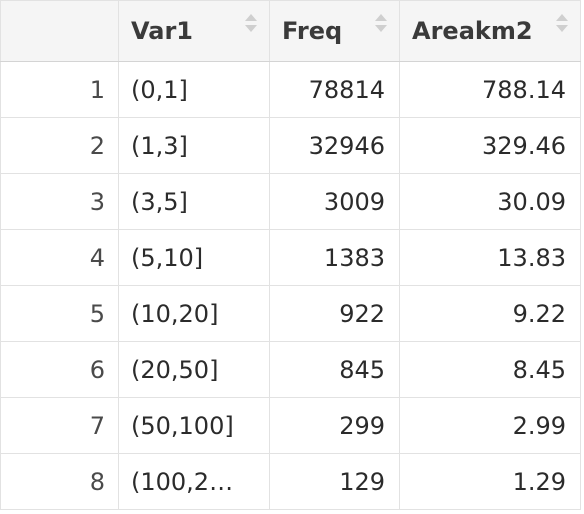 The image size is (584, 514). What do you see at coordinates (490, 426) in the screenshot?
I see `cell-areakm2: 2.99` at bounding box center [490, 426].